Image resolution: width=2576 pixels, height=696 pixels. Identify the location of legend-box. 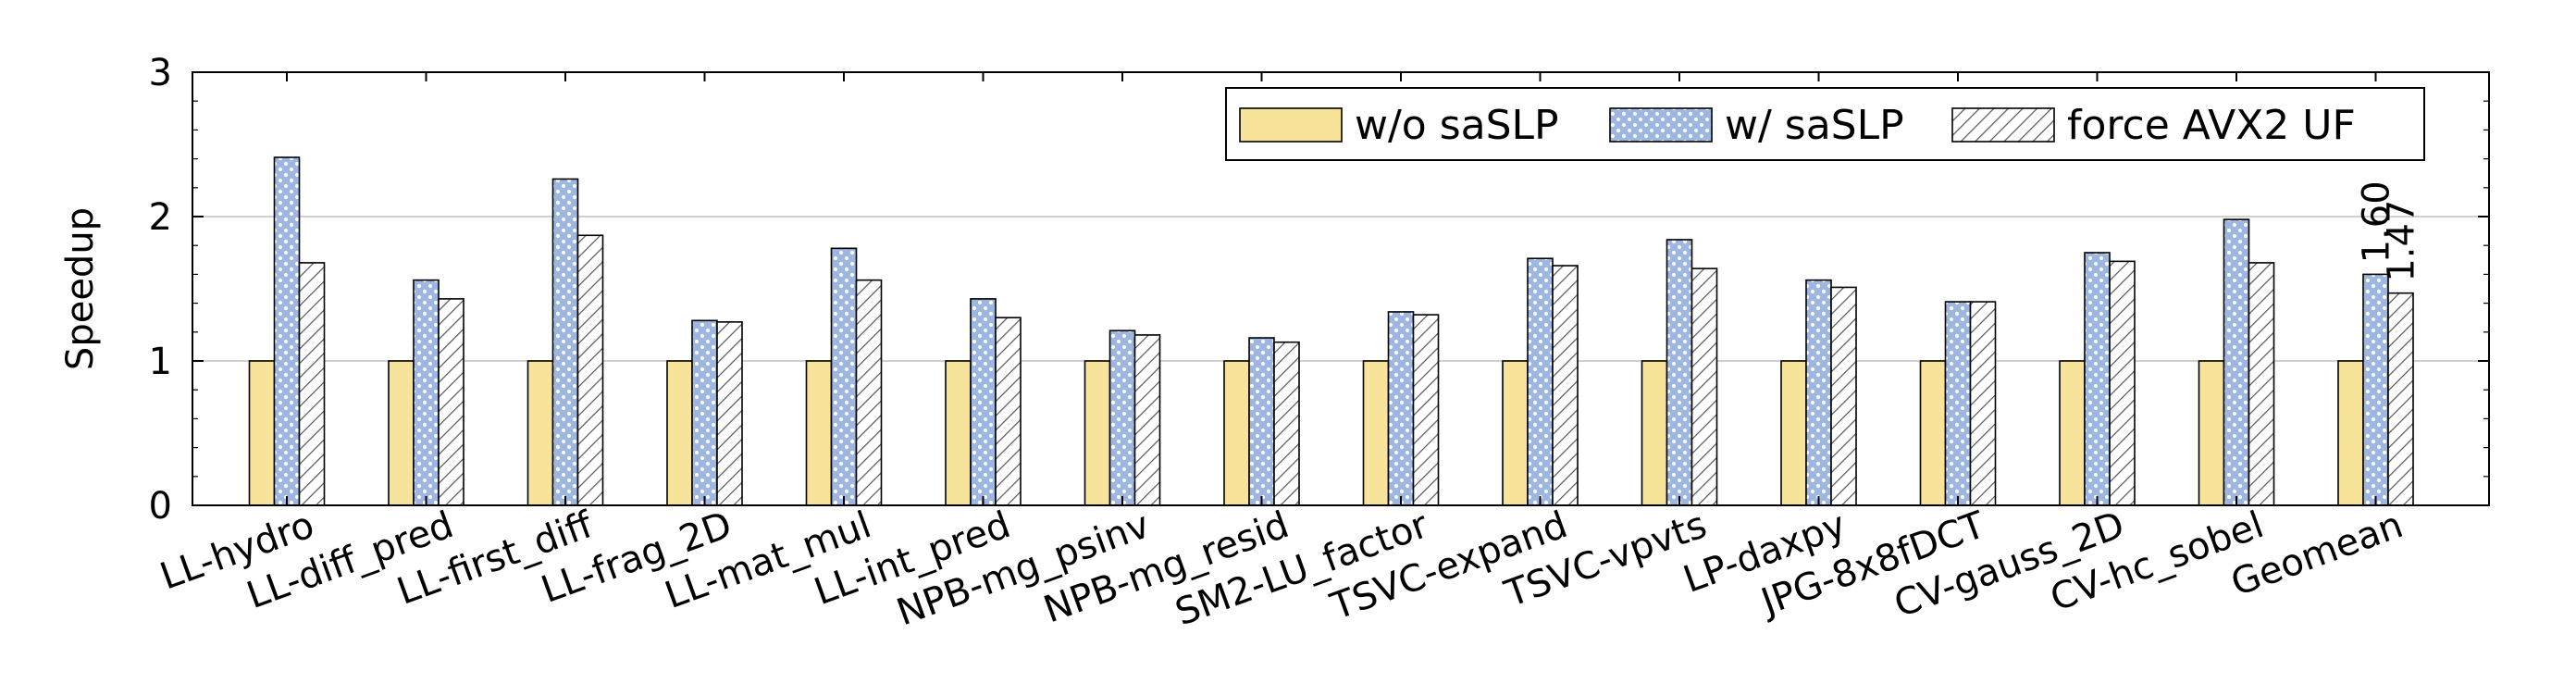
(1825, 124).